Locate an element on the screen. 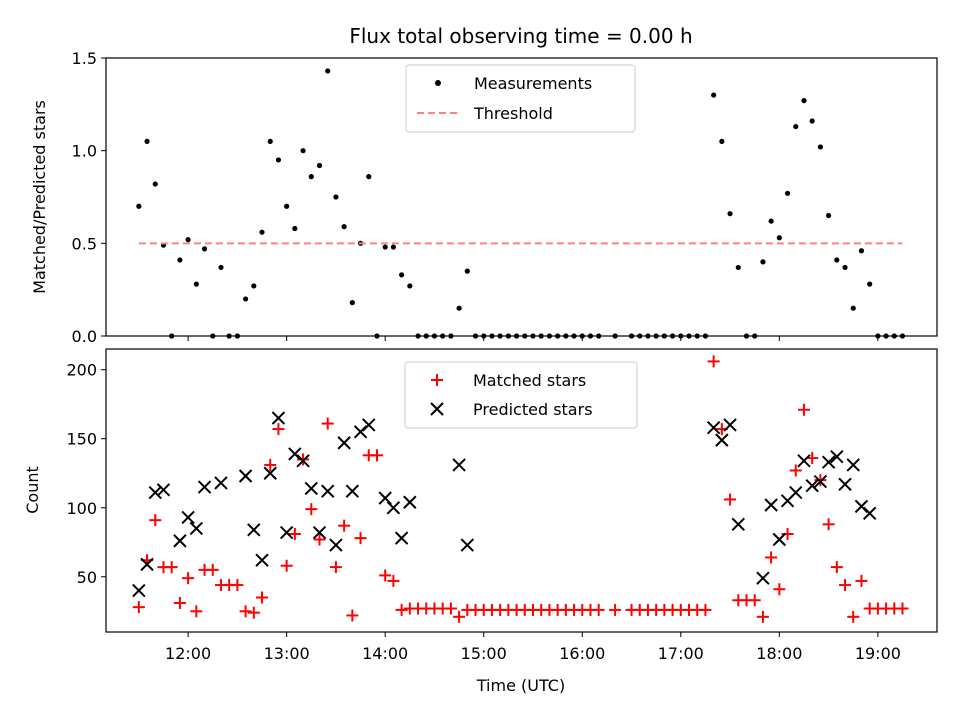 The height and width of the screenshot is (720, 960). chart-title: Flux total observing time = 0.00 h is located at coordinates (520, 36).